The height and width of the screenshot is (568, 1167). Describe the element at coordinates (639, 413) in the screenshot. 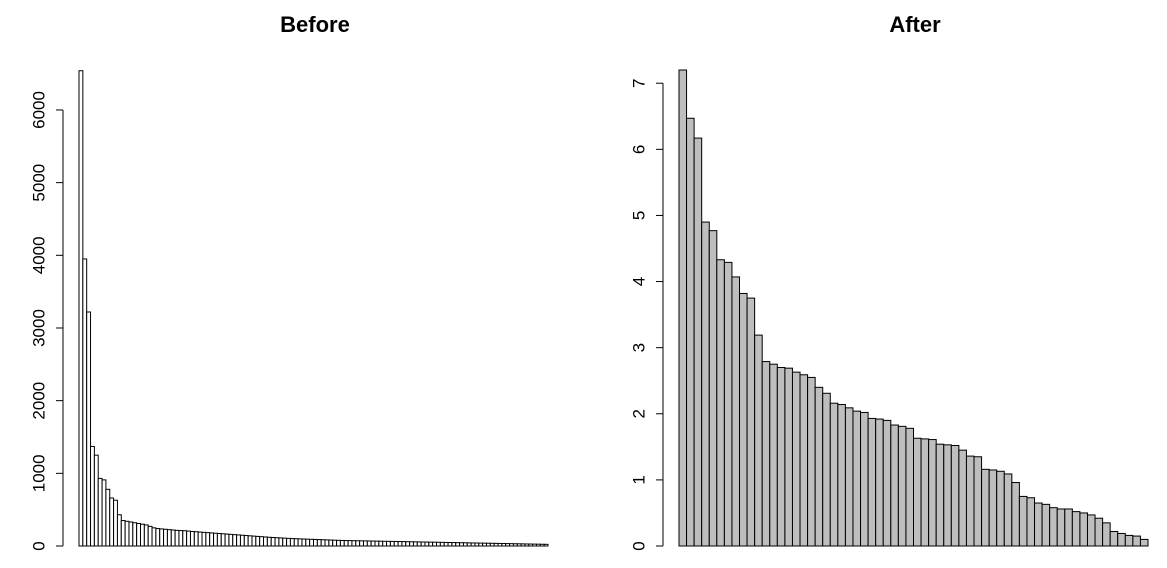

I see `after-y-tick-label: 2` at that location.